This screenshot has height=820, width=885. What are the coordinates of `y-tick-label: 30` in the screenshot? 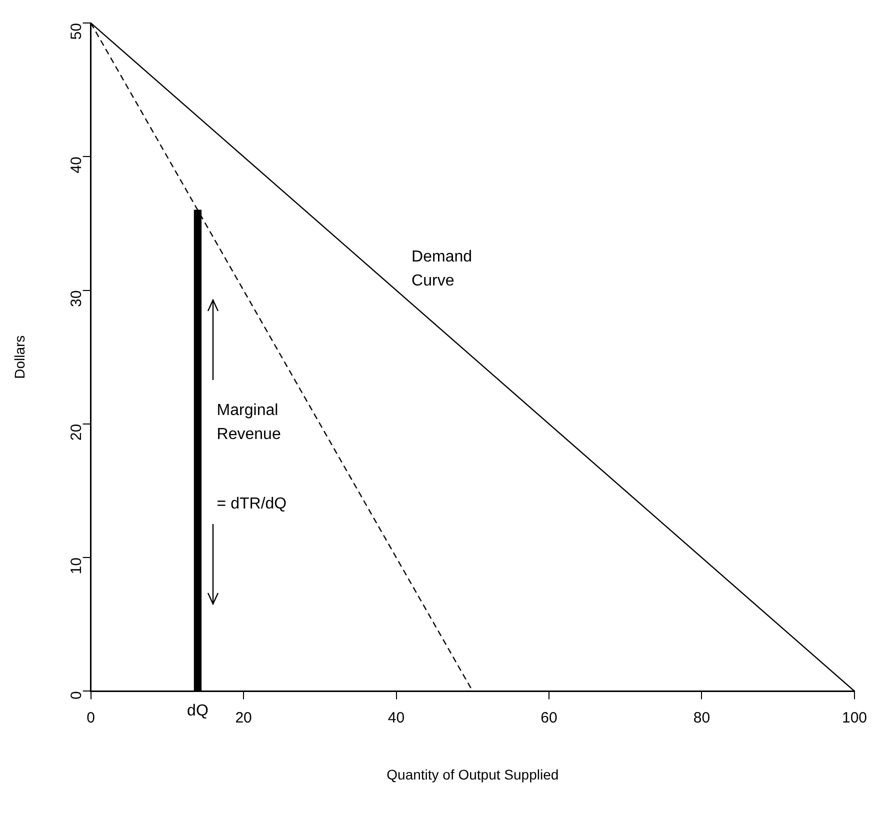 It's located at (76, 298).